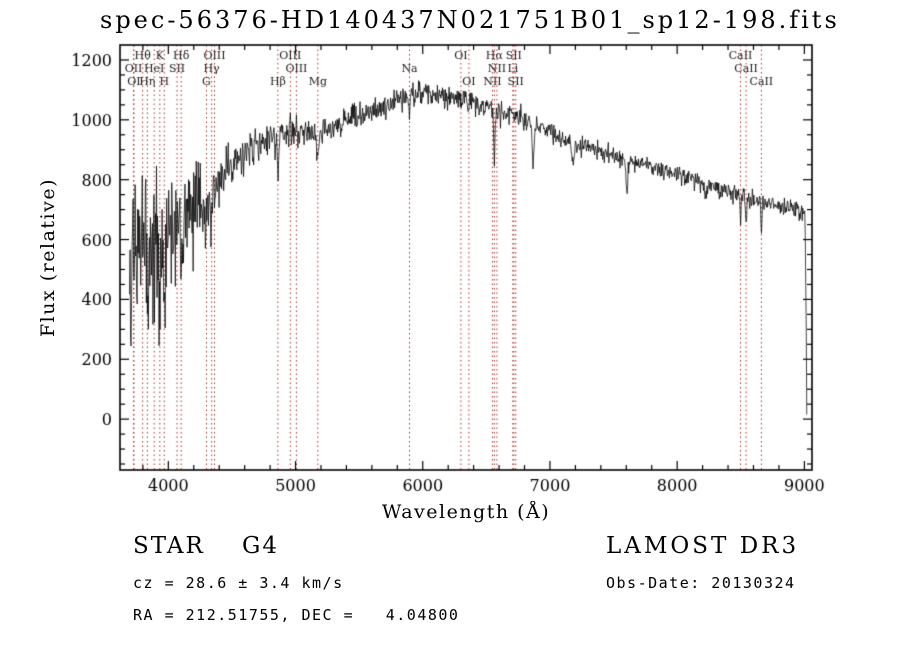 Image resolution: width=900 pixels, height=649 pixels. I want to click on obs-date-text: Obs-Date: 20130324, so click(701, 583).